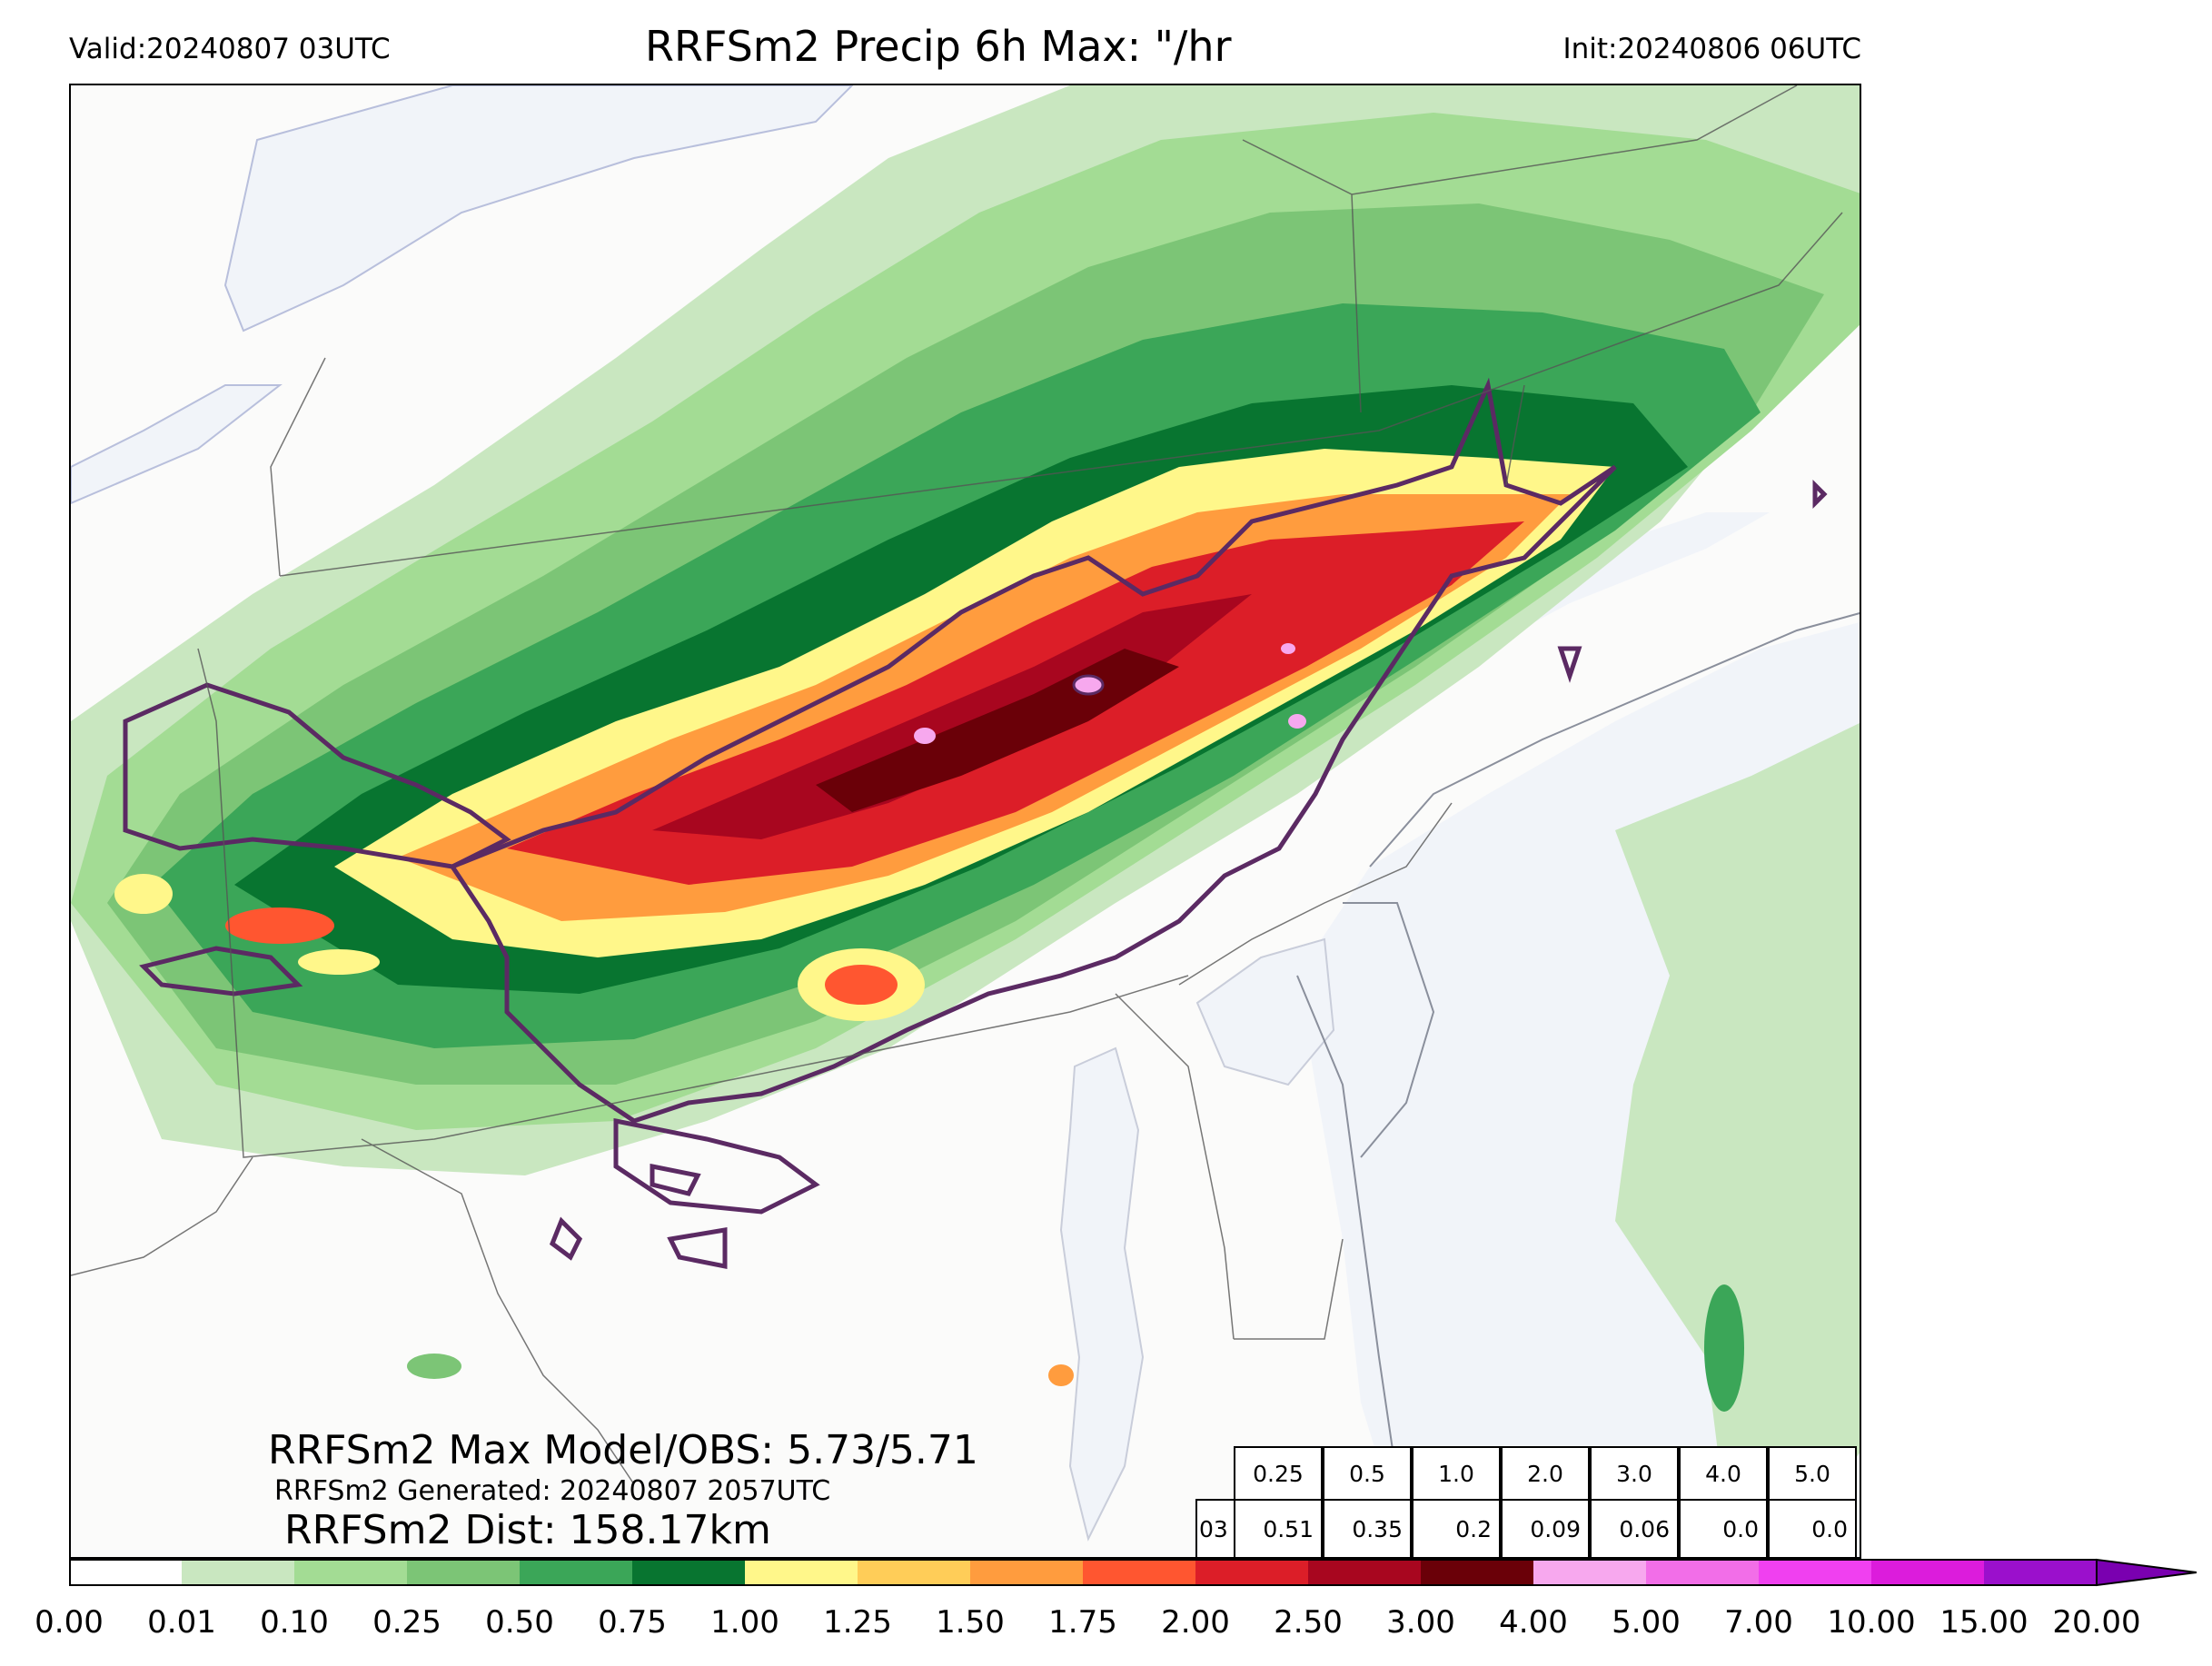 This screenshot has height=1666, width=2212. Describe the element at coordinates (1456, 1473) in the screenshot. I see `threshold-header-cell: 1.0` at that location.